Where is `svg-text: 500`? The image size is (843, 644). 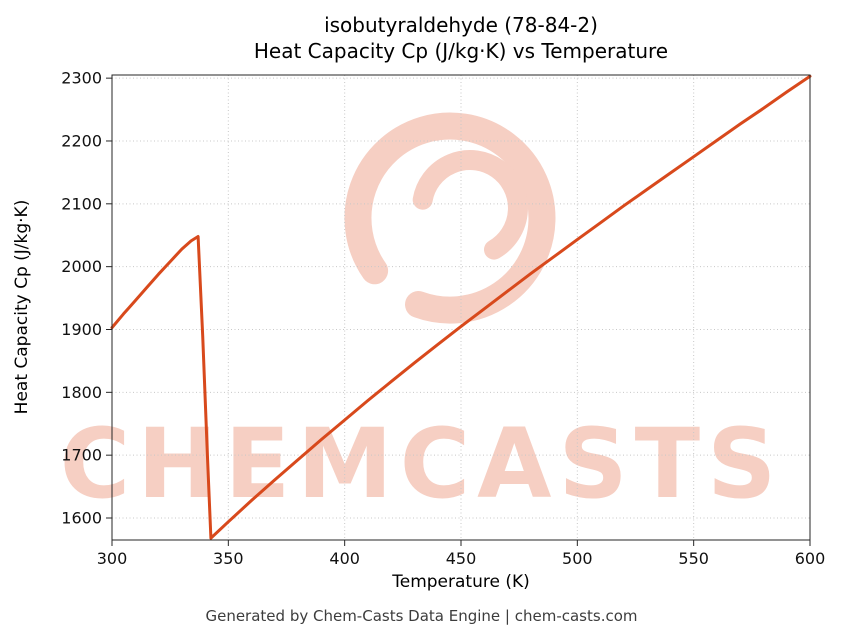
svg-text: 500 is located at coordinates (577, 558).